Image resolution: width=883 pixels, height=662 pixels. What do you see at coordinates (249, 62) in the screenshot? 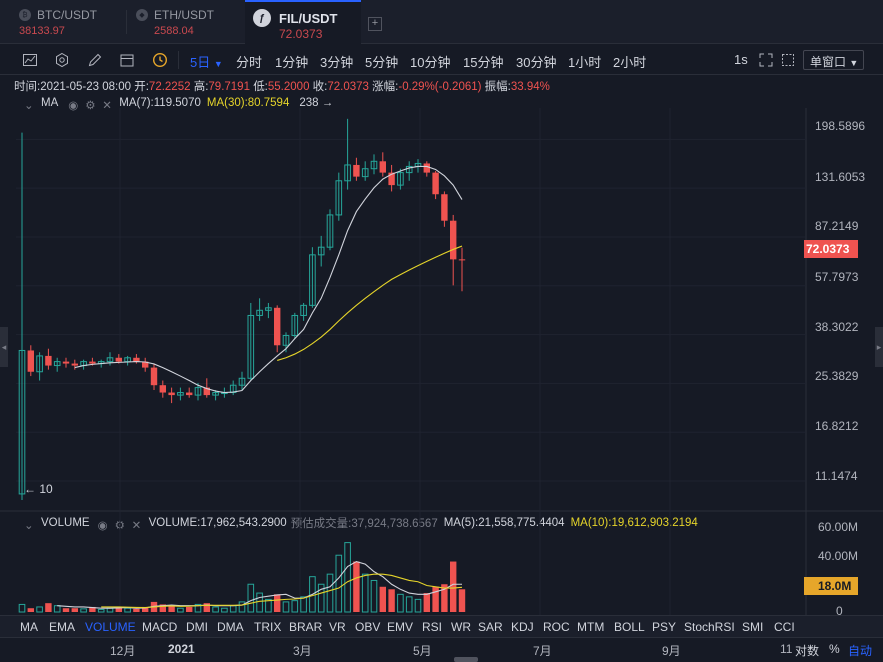
I see `interval-timeline: 分时` at bounding box center [249, 62].